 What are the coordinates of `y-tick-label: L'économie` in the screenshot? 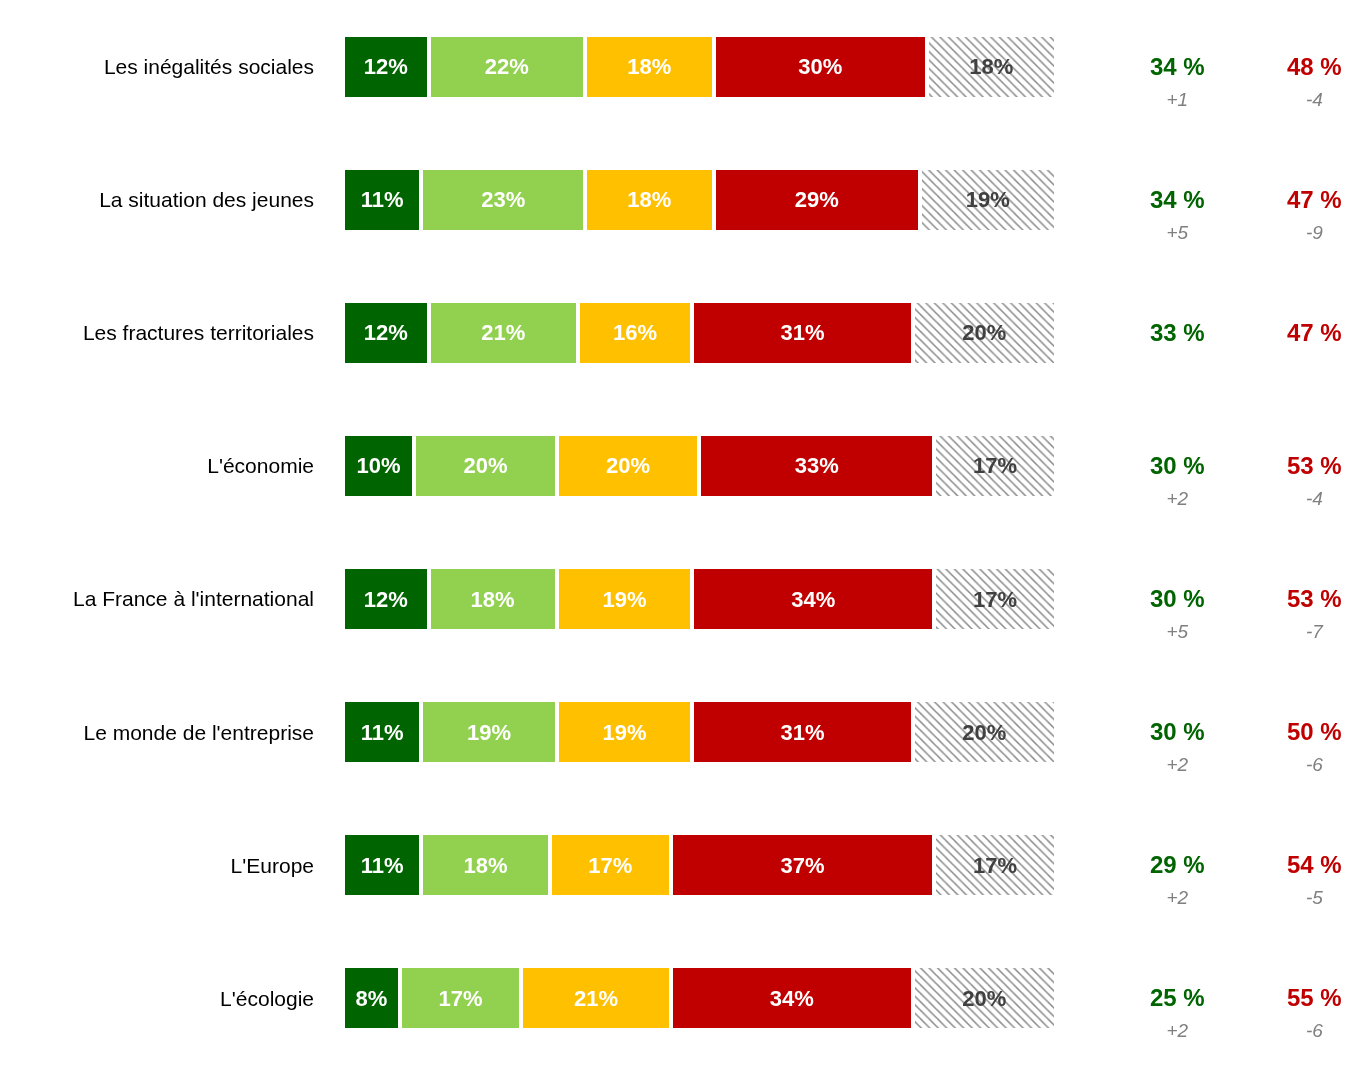 It's located at (260, 466).